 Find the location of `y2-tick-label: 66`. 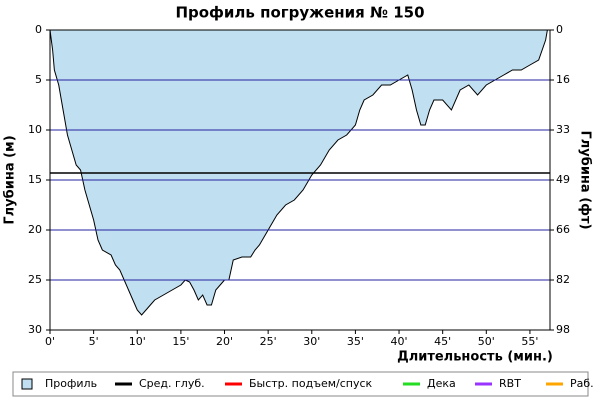

y2-tick-label: 66 is located at coordinates (563, 229).